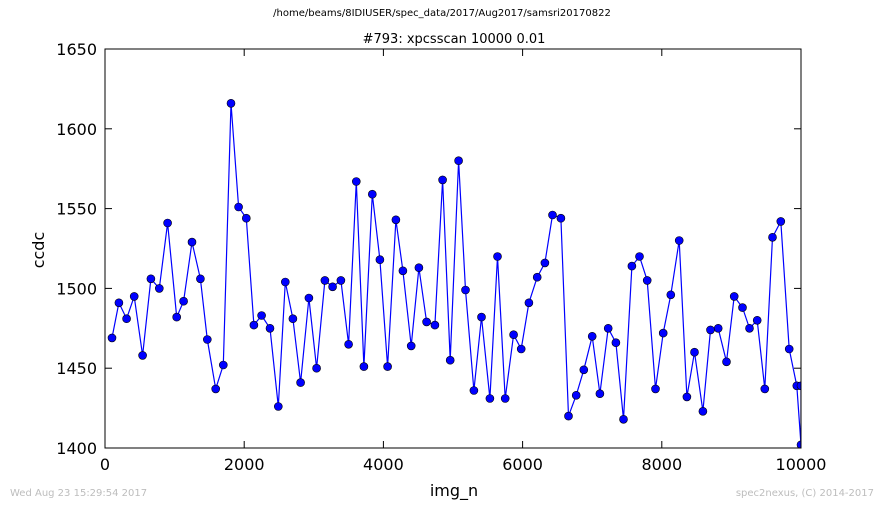 The image size is (884, 509). I want to click on x-tick-label: 8000, so click(661, 464).